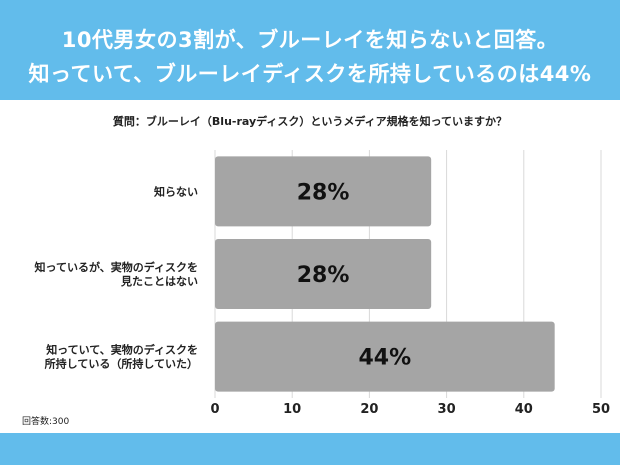  What do you see at coordinates (175, 191) in the screenshot?
I see `category-label-1-line-1: 知らない` at bounding box center [175, 191].